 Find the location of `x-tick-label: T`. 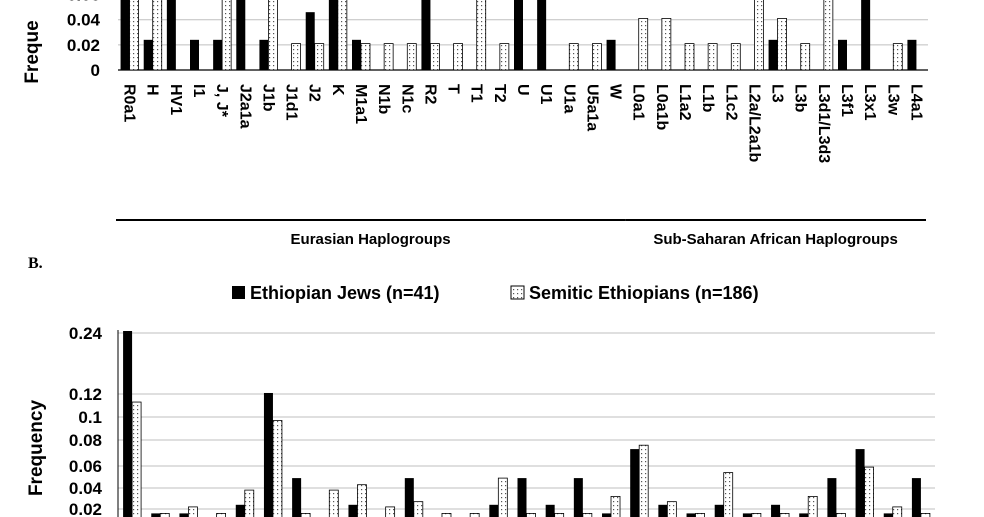

x-tick-label: T is located at coordinates (453, 89).